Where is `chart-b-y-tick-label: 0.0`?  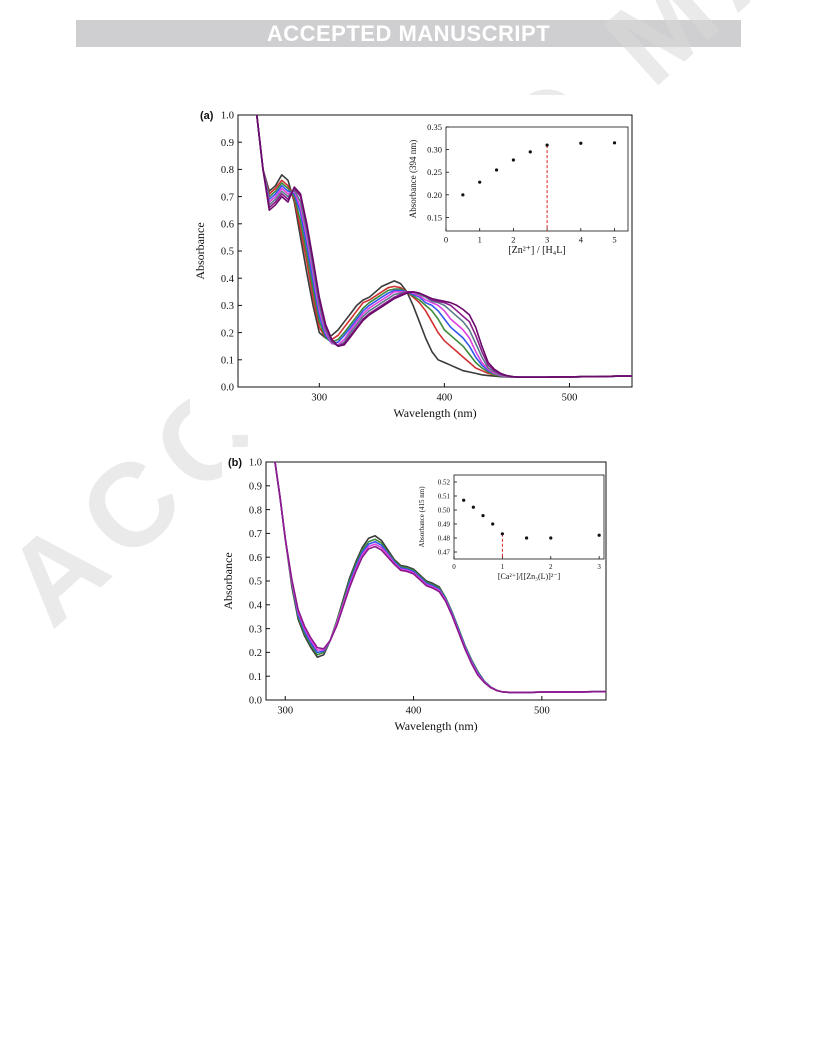 chart-b-y-tick-label: 0.0 is located at coordinates (255, 701).